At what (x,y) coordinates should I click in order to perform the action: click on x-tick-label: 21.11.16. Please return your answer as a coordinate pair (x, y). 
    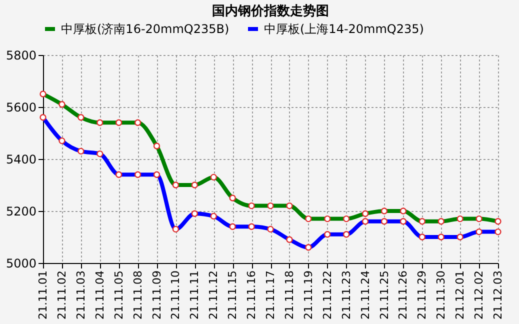
    Looking at the image, I should click on (251, 295).